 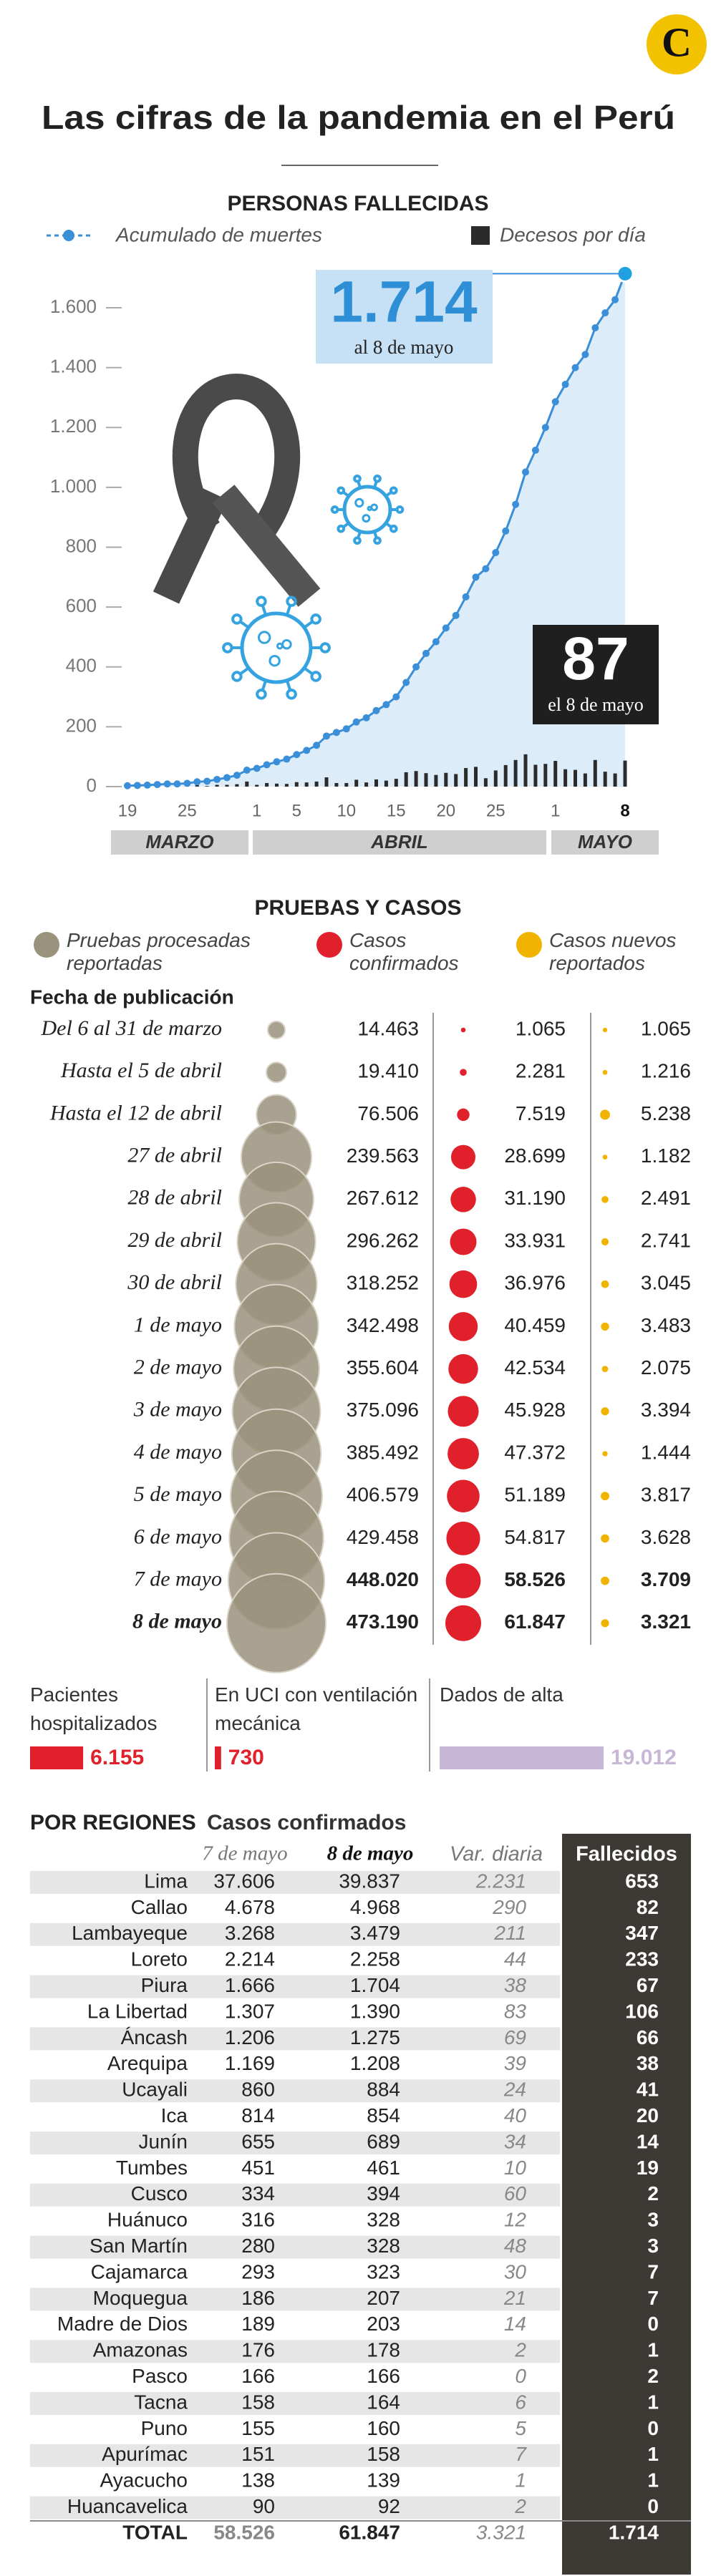 What do you see at coordinates (666, 1621) in the screenshot?
I see `value-label: 3.321` at bounding box center [666, 1621].